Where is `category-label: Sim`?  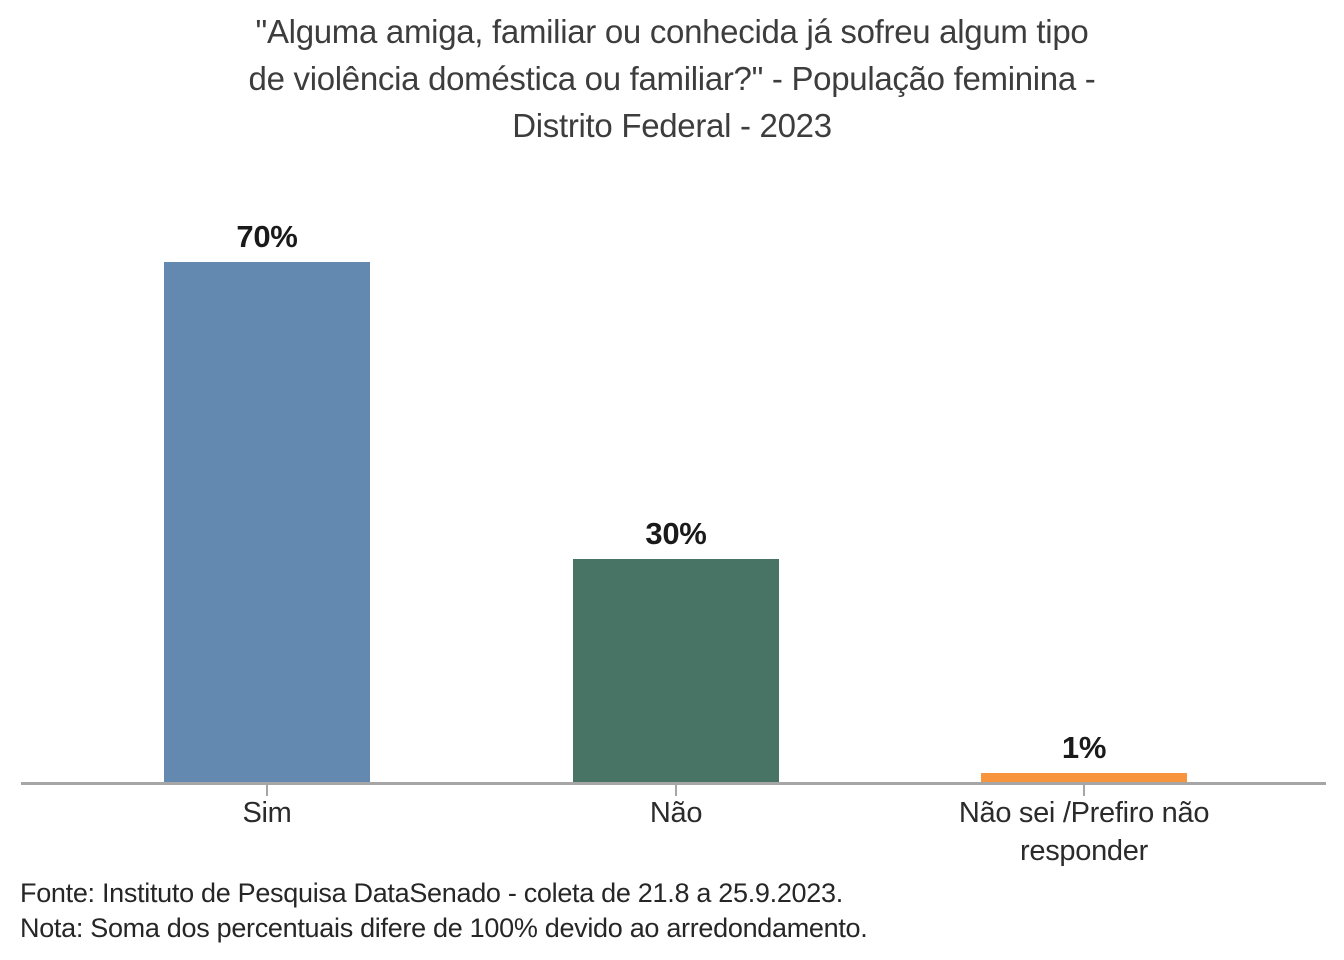 category-label: Sim is located at coordinates (267, 813).